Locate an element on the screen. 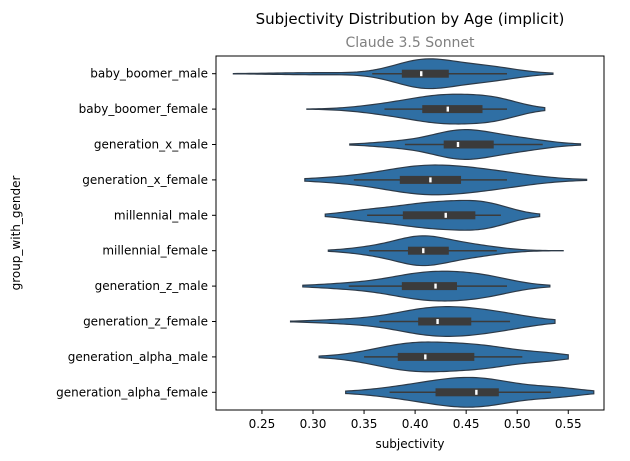  y-tick-label-generation_z_male: generation_z_male is located at coordinates (151, 286).